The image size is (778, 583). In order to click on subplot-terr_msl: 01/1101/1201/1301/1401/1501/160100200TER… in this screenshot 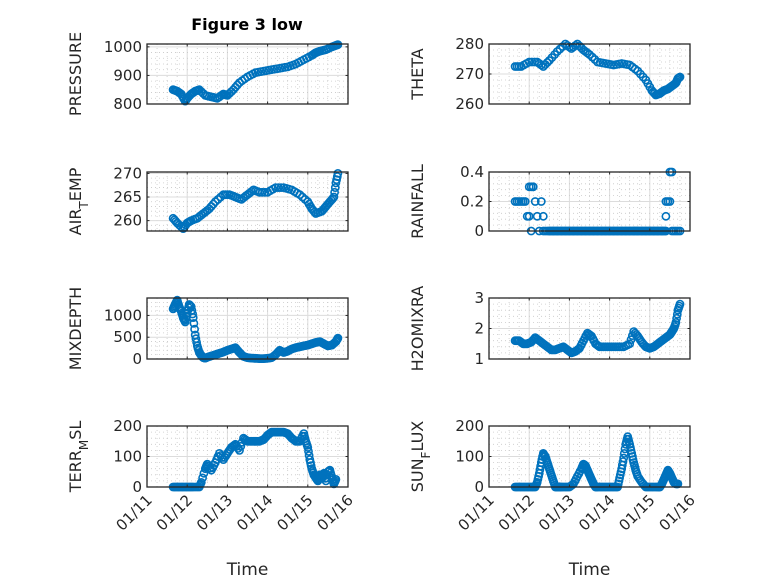, I will do `click(211, 498)`.